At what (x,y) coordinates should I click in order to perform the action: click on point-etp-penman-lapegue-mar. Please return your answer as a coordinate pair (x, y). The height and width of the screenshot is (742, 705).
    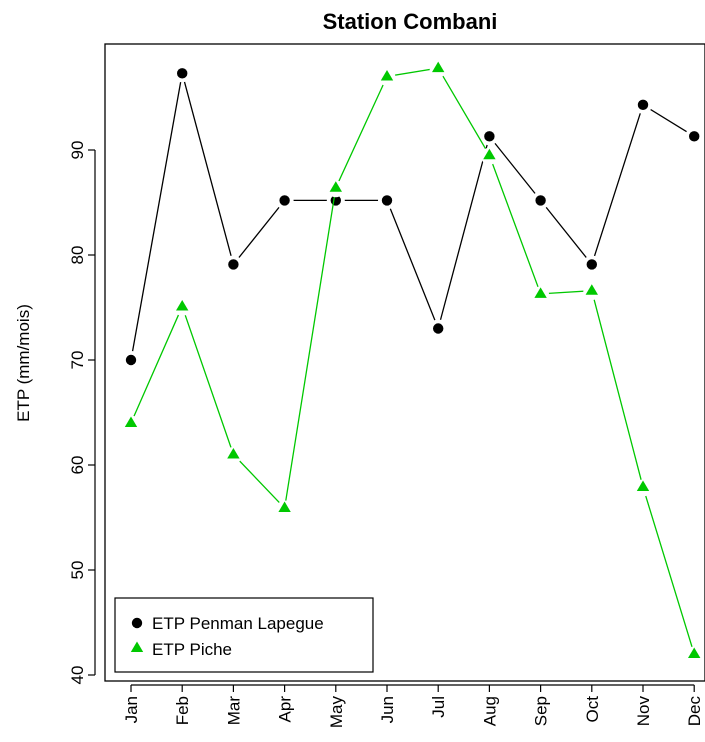
    Looking at the image, I should click on (233, 264).